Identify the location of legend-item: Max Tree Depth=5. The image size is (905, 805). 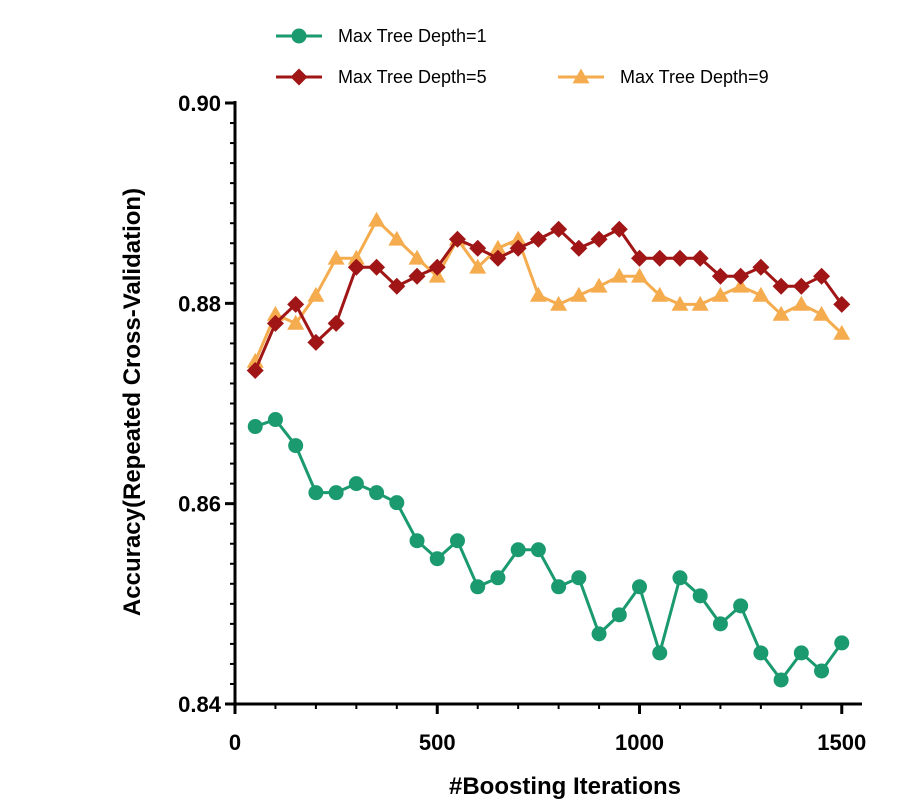
(381, 77).